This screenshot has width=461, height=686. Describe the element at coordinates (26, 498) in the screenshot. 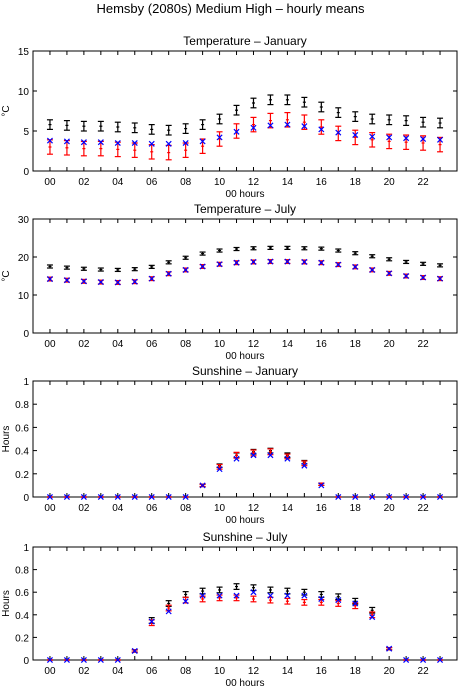

I see `y-tick-label: 0` at that location.